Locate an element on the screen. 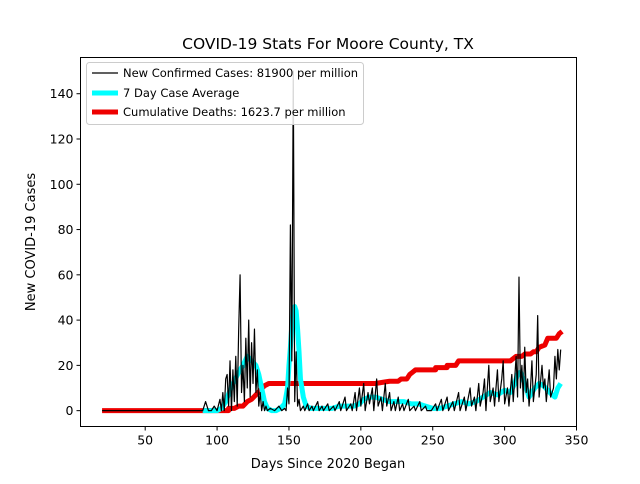  y-axis-label: New COVID-19 Cases is located at coordinates (31, 242).